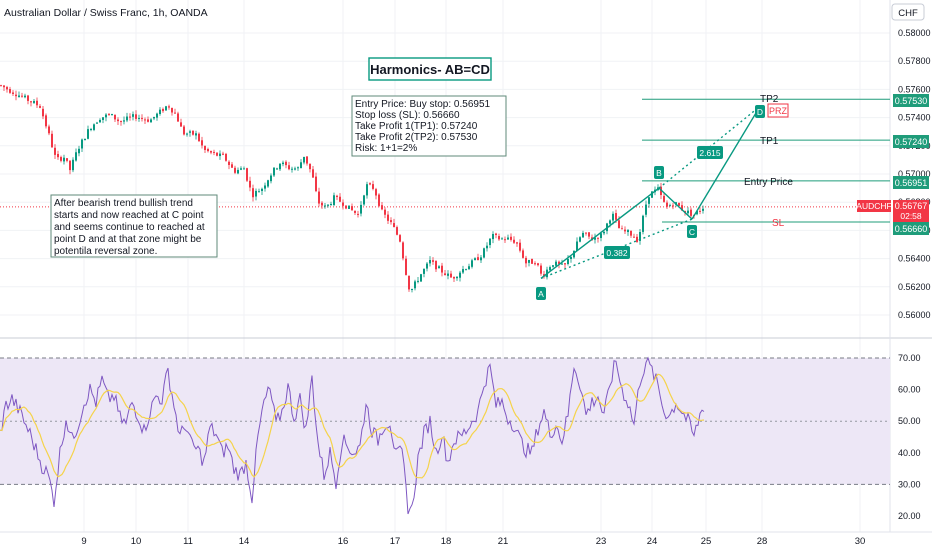  What do you see at coordinates (911, 101) in the screenshot?
I see `tp2-badge-value: 0.57530` at bounding box center [911, 101].